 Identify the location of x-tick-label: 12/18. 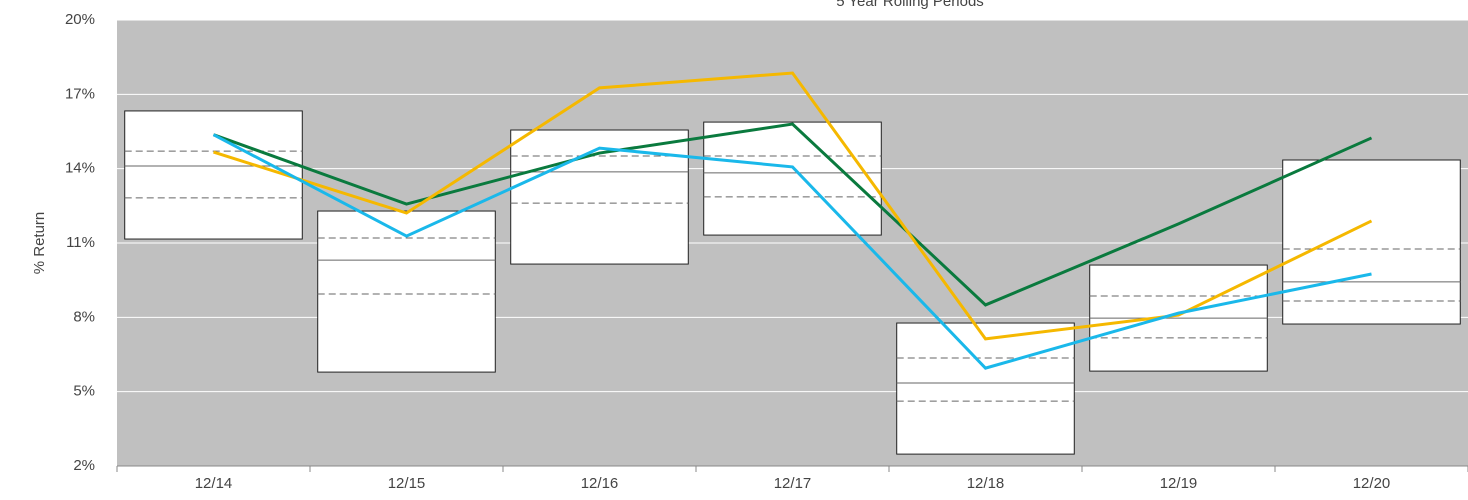
(986, 483).